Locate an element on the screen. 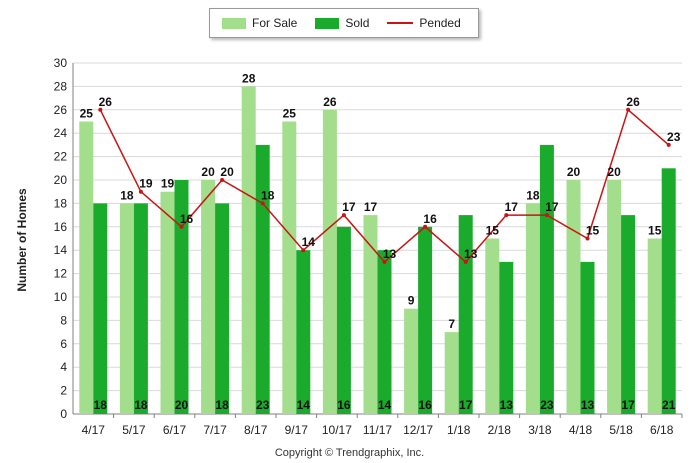 This screenshot has height=463, width=699. y-tick-label: 18 is located at coordinates (61, 203).